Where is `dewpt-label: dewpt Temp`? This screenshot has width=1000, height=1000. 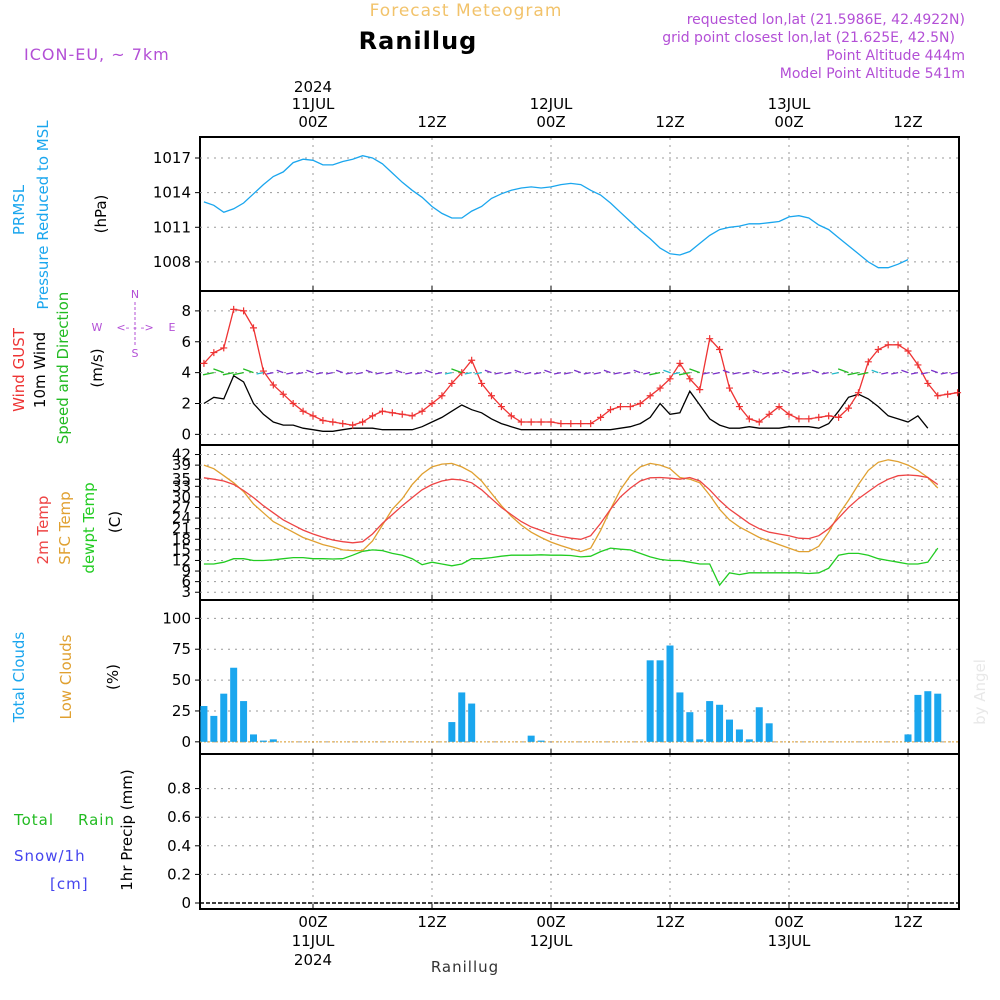
dewpt-label: dewpt Temp is located at coordinates (89, 527).